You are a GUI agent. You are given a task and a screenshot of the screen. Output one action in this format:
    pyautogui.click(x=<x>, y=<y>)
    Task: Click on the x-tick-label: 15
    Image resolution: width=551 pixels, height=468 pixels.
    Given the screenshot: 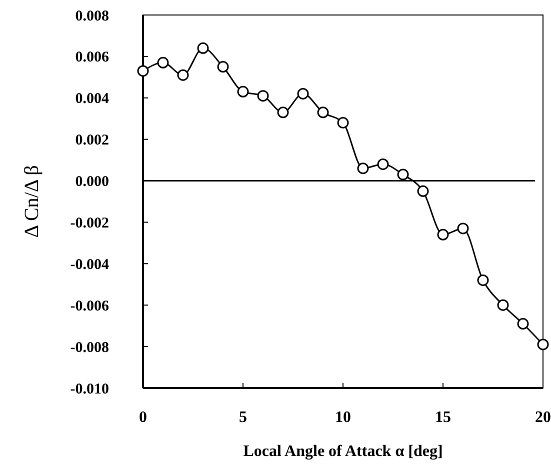 What is the action you would take?
    pyautogui.click(x=443, y=417)
    